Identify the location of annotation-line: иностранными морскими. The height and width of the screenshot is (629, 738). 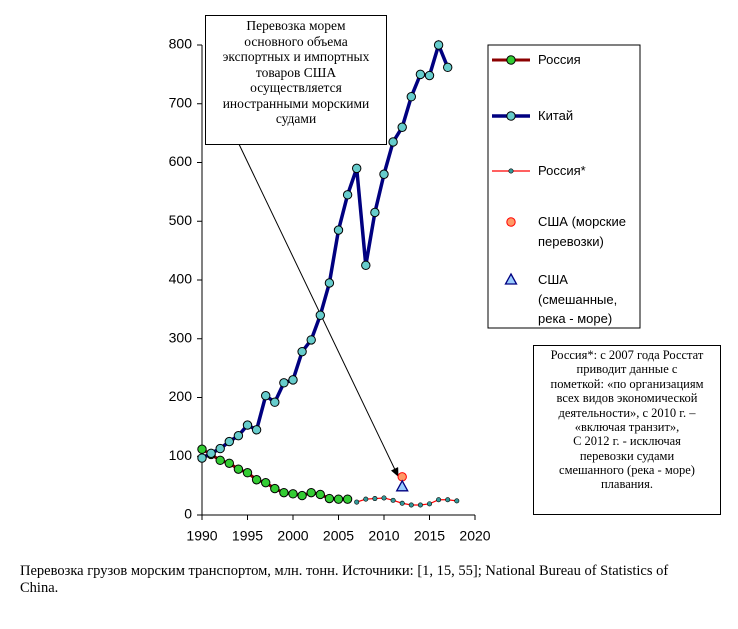
(296, 103).